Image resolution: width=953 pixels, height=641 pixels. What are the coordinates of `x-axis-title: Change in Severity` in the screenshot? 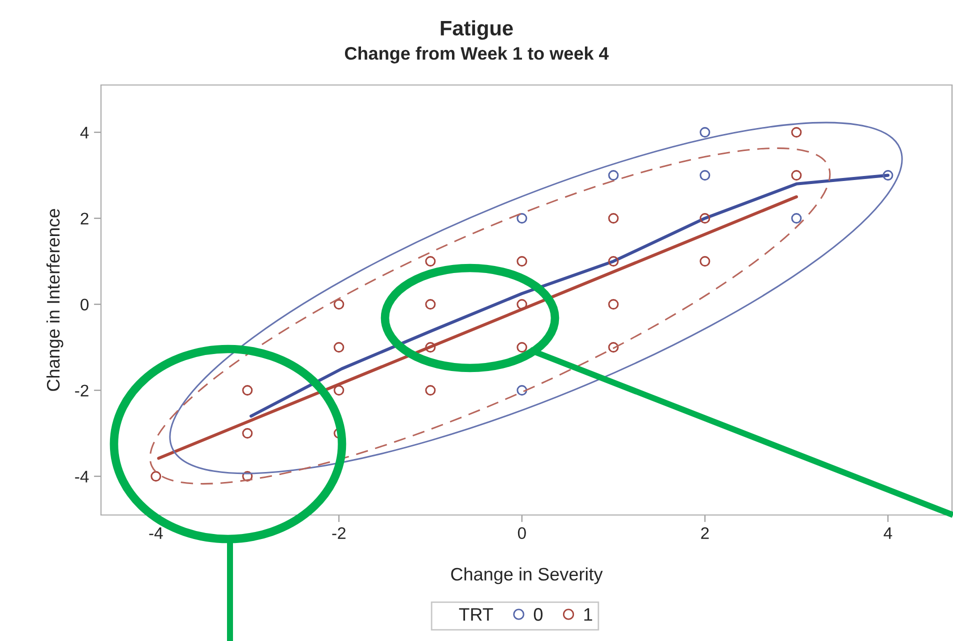 It's located at (527, 575).